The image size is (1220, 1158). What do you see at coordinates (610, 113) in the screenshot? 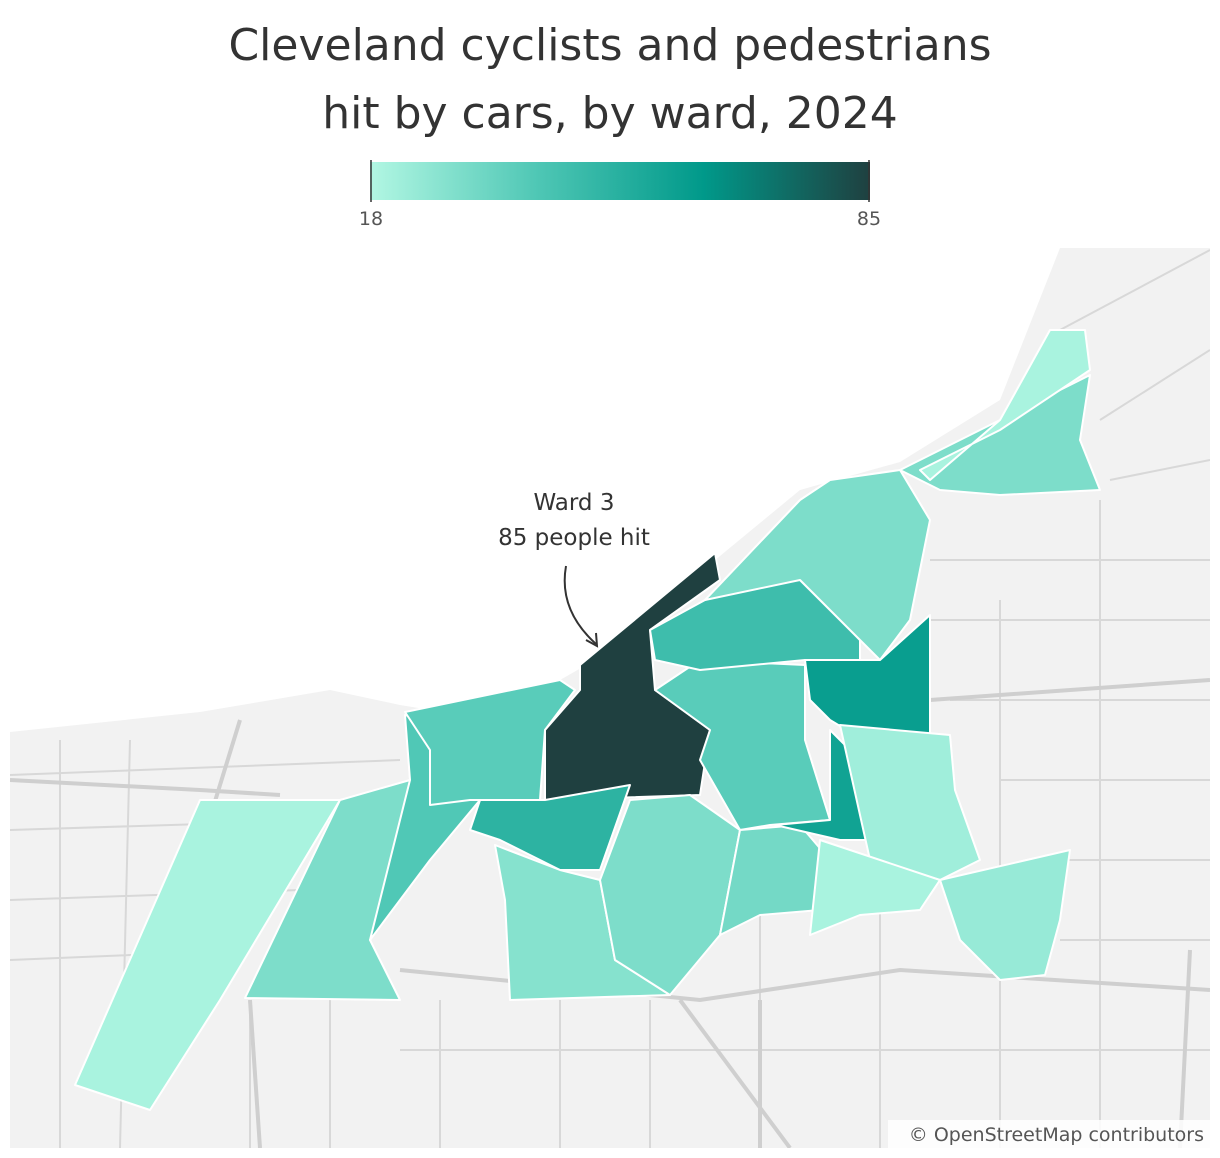
I see `title-line: hit by cars, by ward, 2024` at bounding box center [610, 113].